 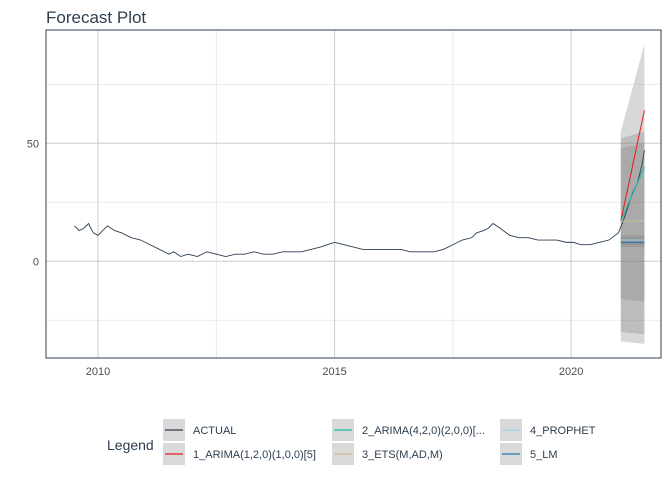 What do you see at coordinates (544, 455) in the screenshot?
I see `legend-label: 5_LM` at bounding box center [544, 455].